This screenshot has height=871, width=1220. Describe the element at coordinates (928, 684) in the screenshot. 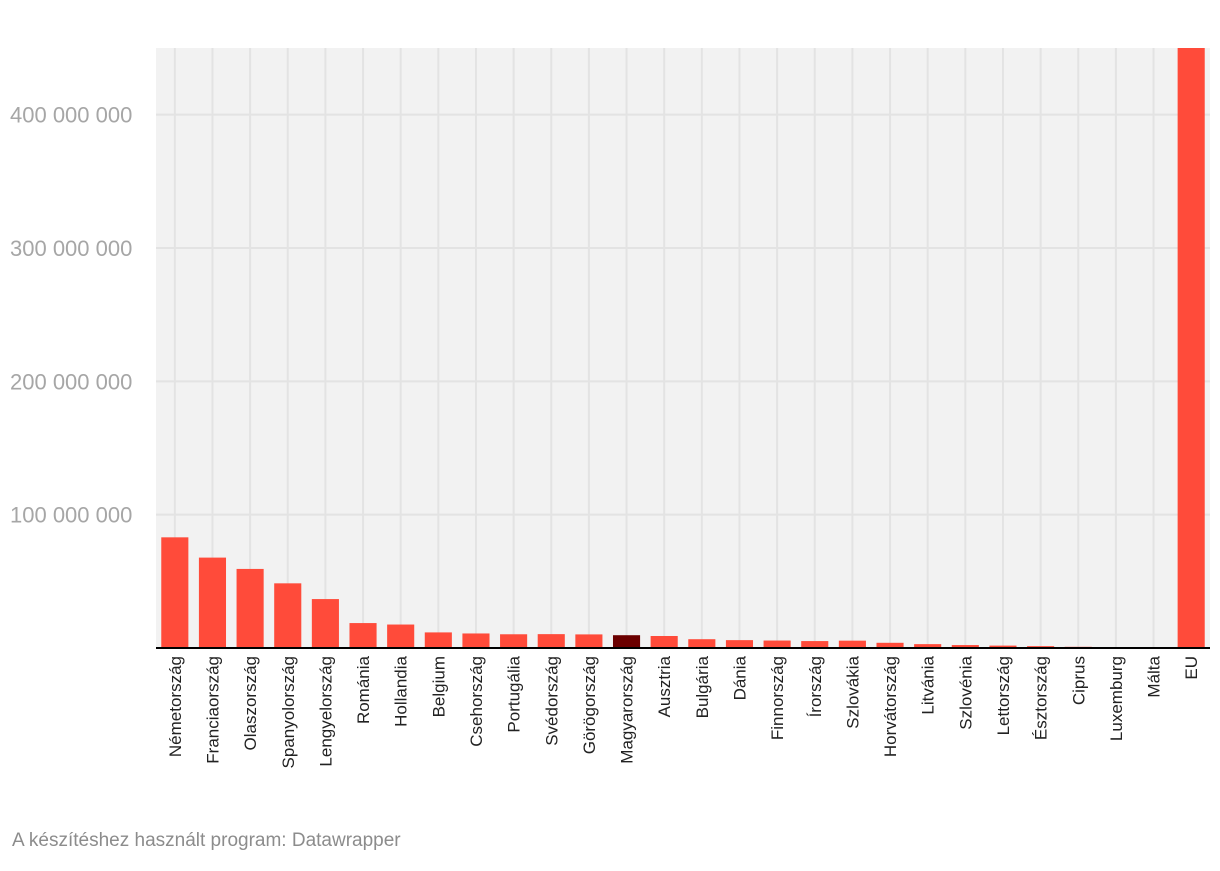

I see `x-tick-label: Litvánia` at that location.